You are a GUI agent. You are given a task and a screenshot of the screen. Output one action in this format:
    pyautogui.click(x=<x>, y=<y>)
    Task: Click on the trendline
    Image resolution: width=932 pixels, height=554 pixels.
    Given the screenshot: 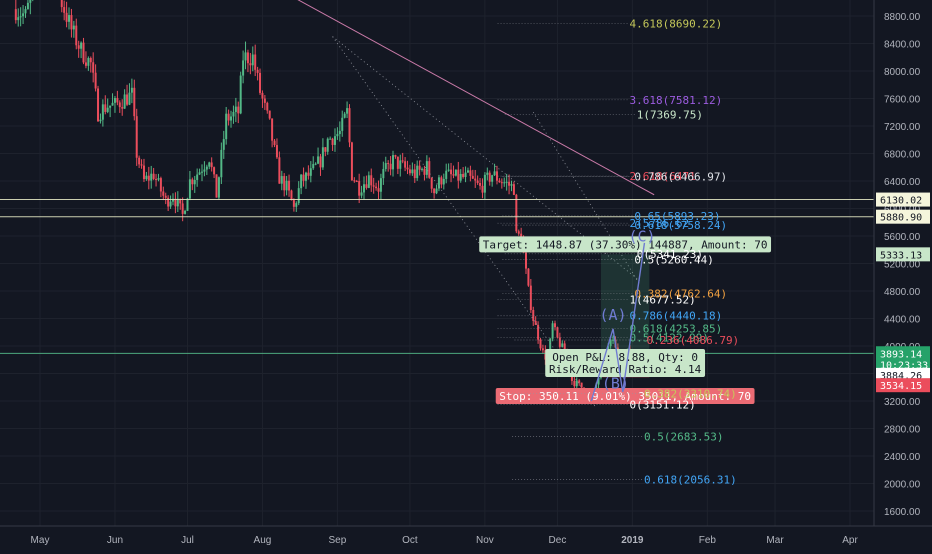 What is the action you would take?
    pyautogui.click(x=476, y=98)
    